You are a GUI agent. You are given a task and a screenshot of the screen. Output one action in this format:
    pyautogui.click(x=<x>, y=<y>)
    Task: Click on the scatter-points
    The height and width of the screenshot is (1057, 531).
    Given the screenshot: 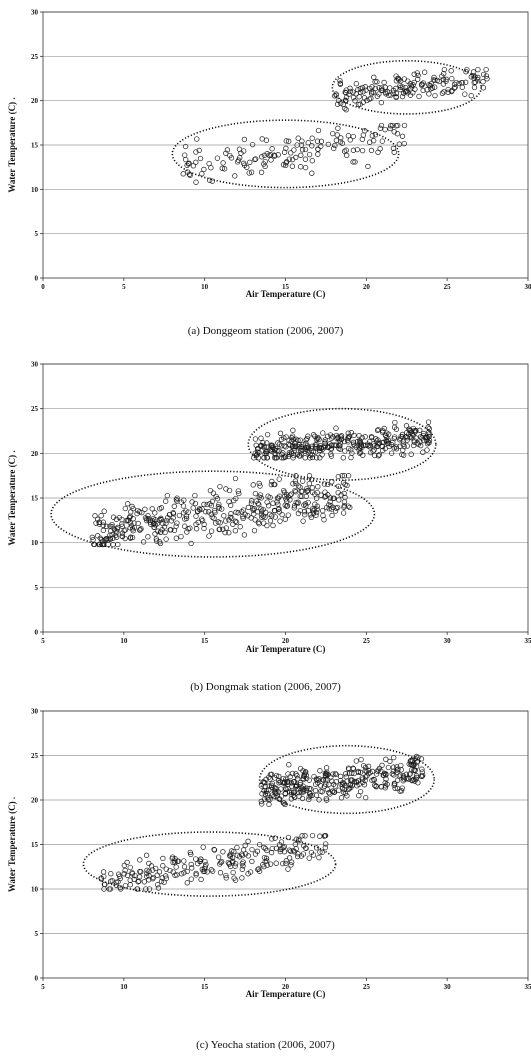 What is the action you would take?
    pyautogui.click(x=335, y=125)
    